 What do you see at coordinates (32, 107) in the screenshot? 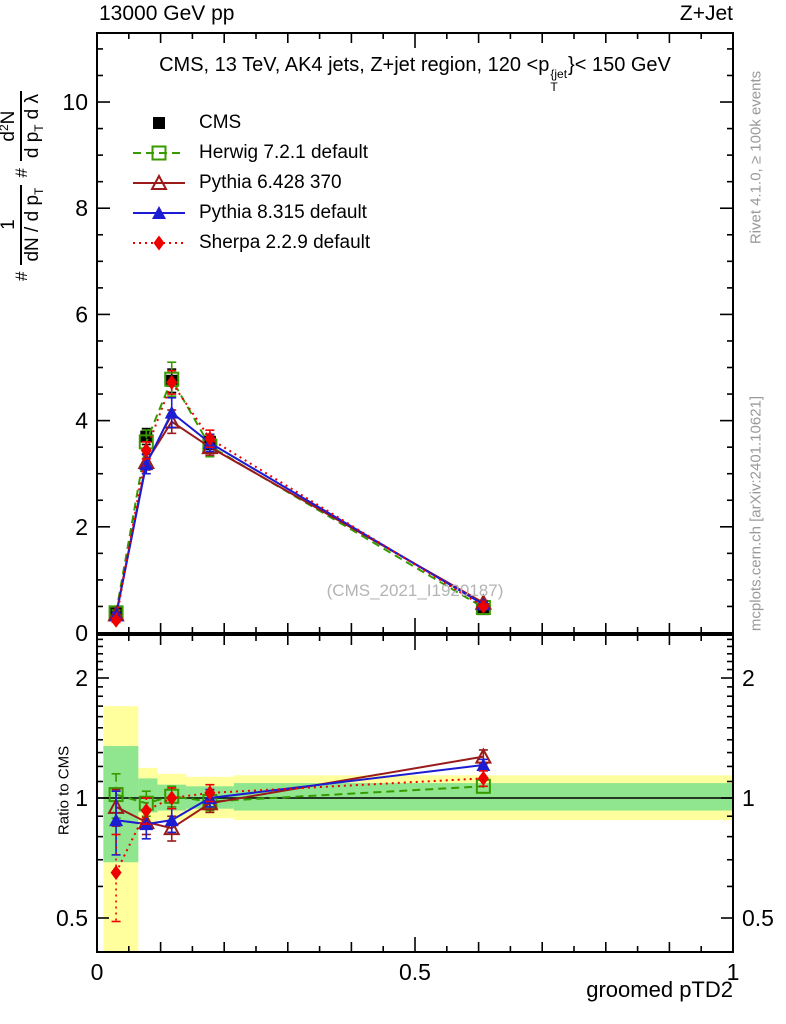
I see `ylabel-frac2-den-b: d λ` at bounding box center [32, 107].